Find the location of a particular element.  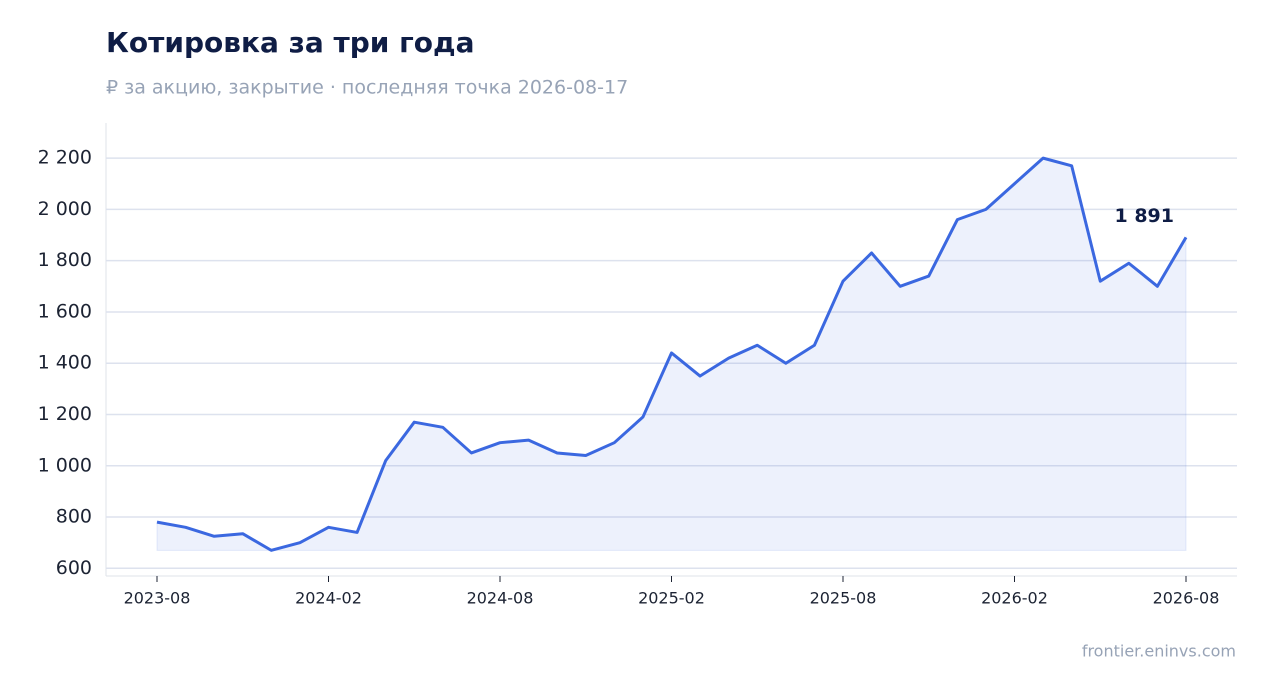

x-tick-label: 2026-02 is located at coordinates (1014, 598).